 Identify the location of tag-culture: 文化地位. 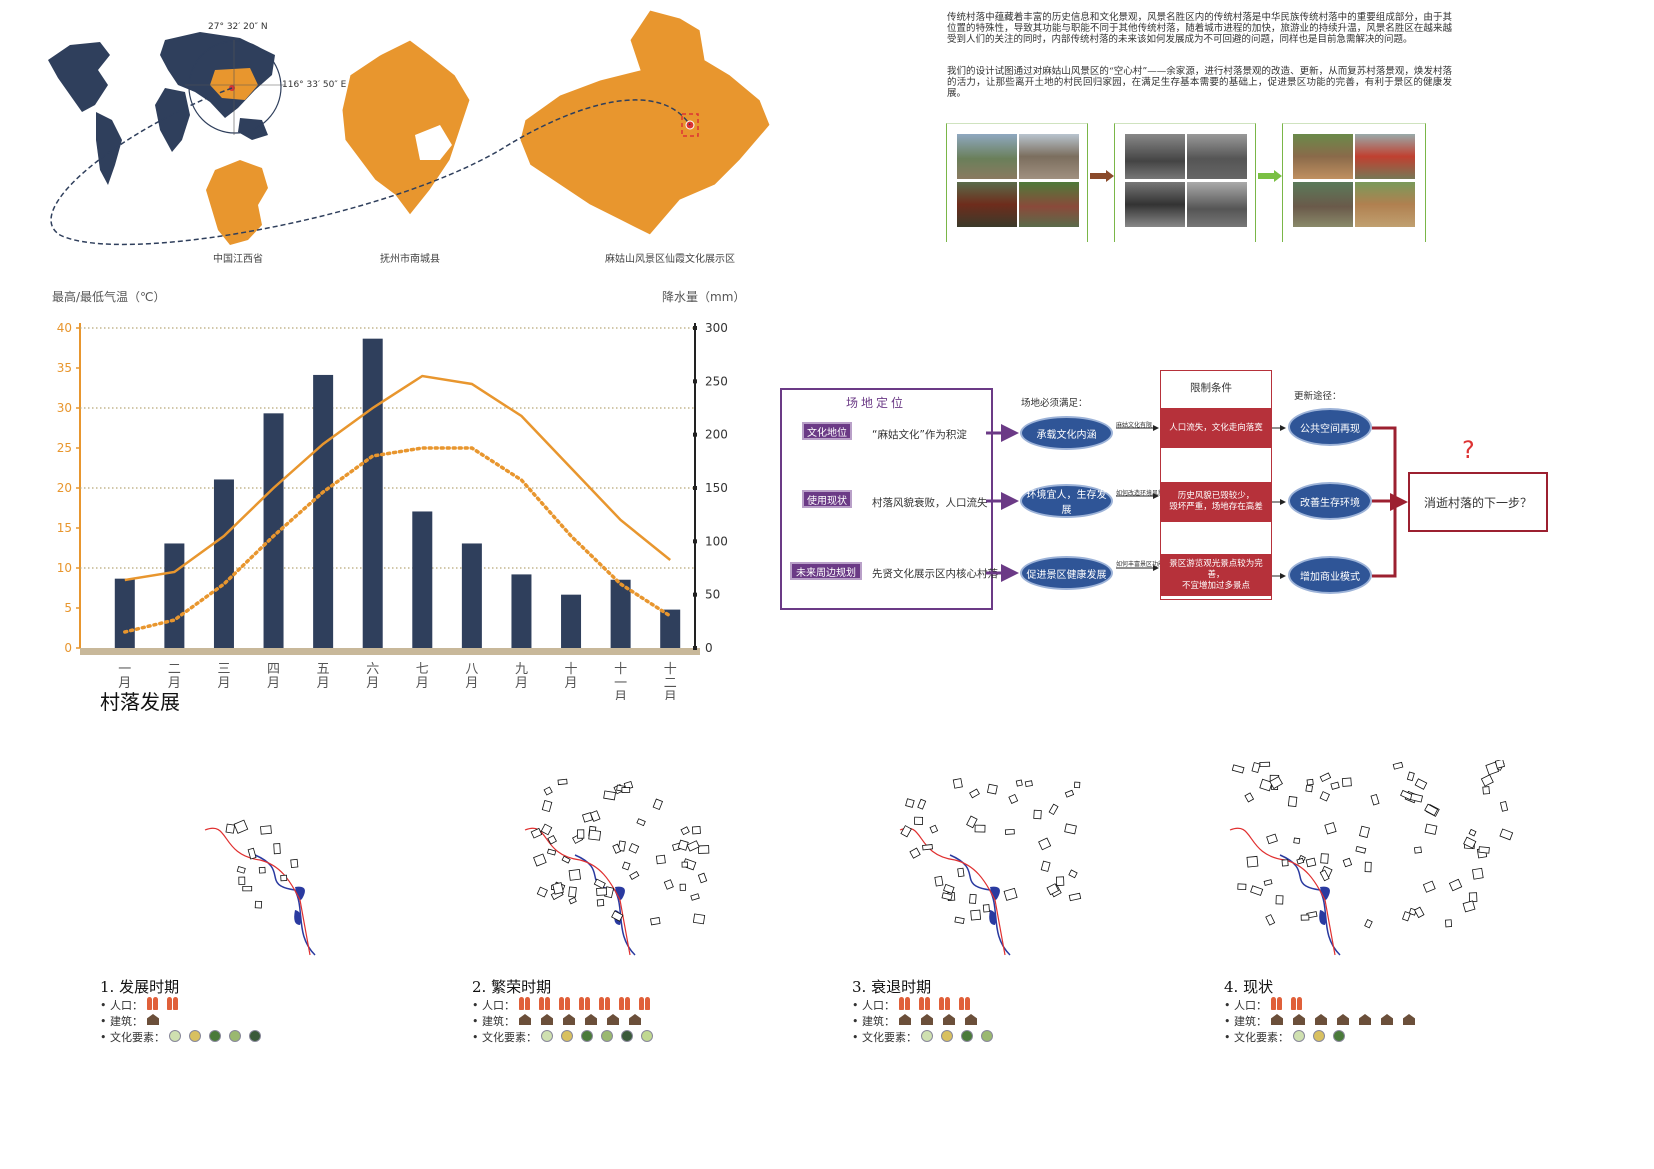
(827, 431).